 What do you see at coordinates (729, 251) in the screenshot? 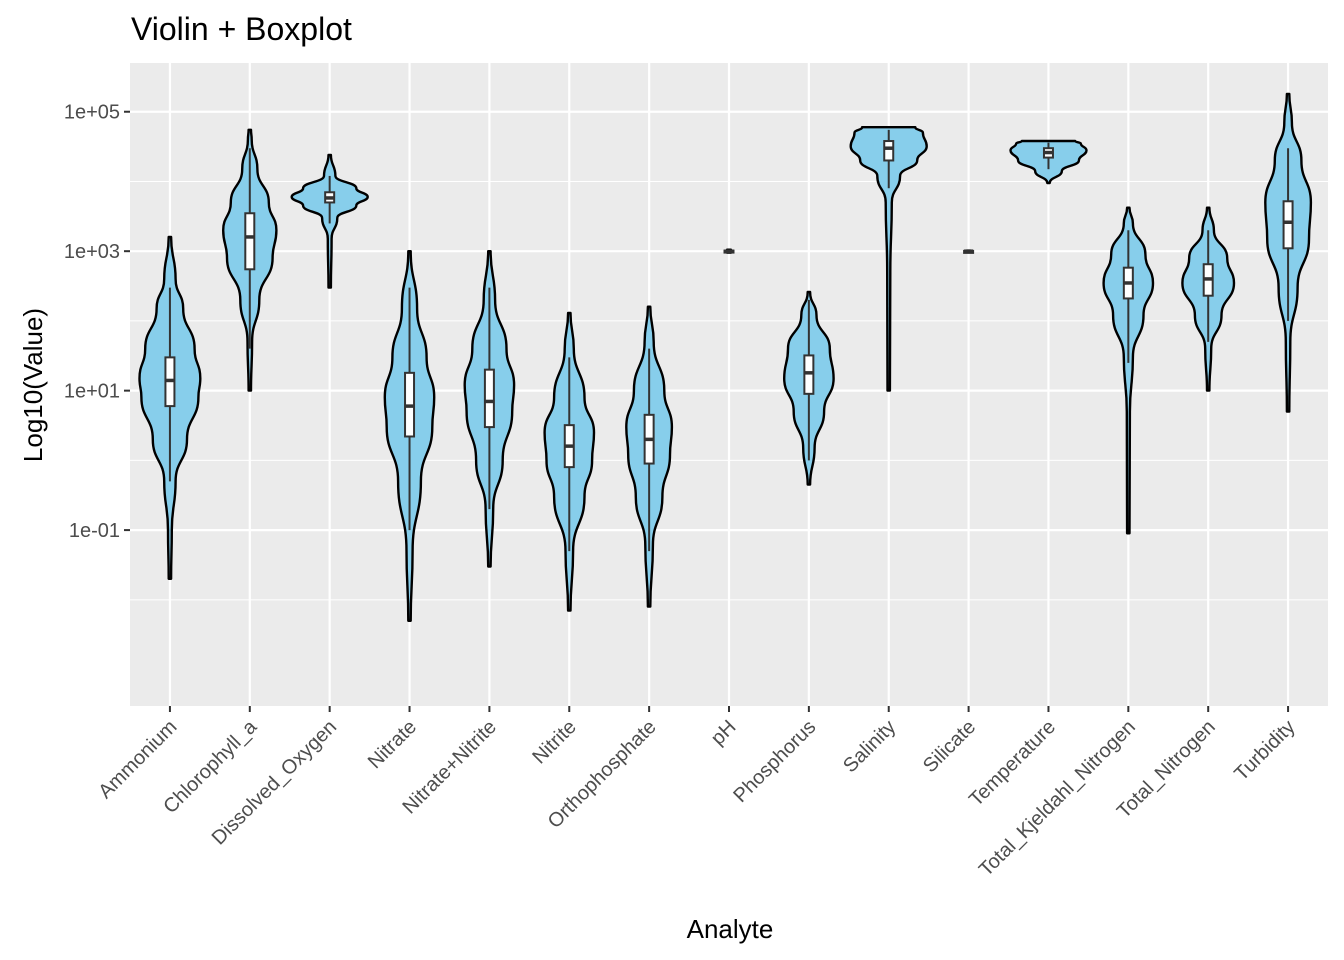
I see `violin-ph` at bounding box center [729, 251].